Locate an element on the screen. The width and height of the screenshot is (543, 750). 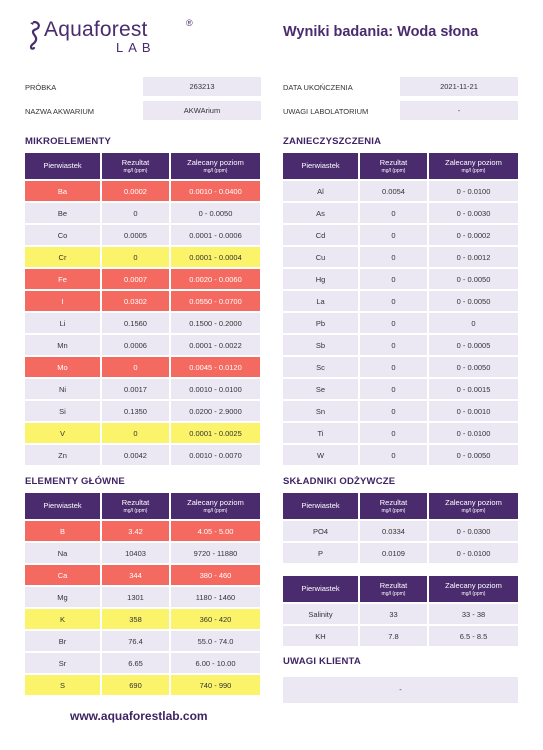
table-row: Salinity 33 33 - 38 is located at coordinates (400, 614).